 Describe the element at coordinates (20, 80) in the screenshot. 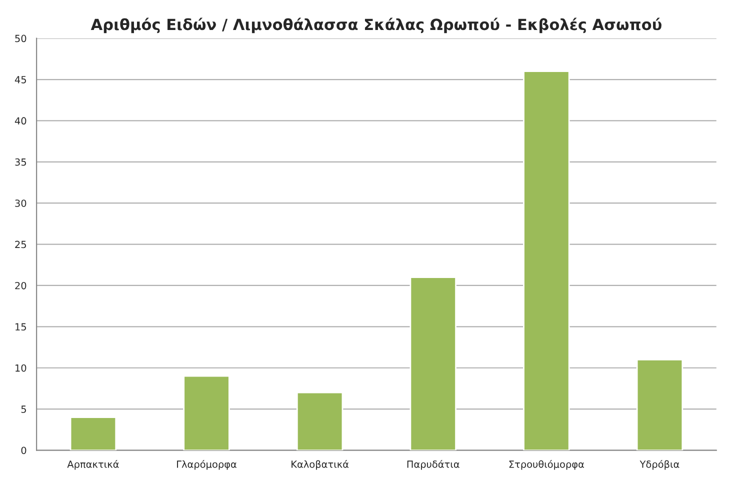

I see `y-tick-label: 45` at that location.